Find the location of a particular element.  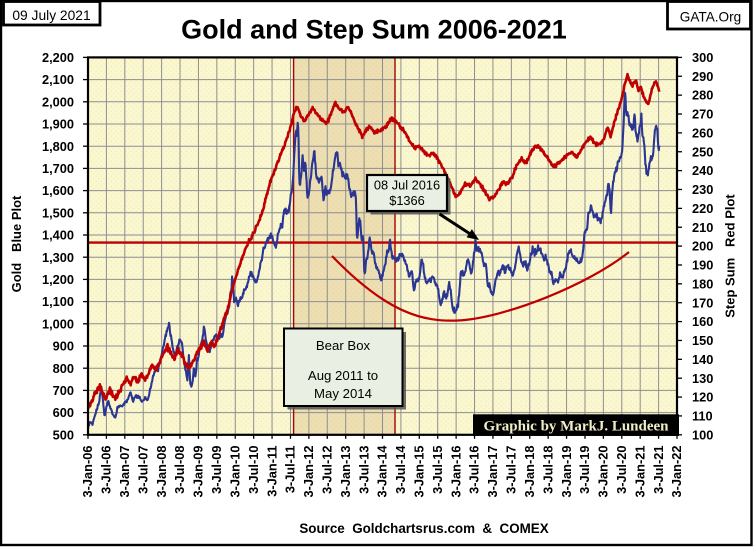

svg-text: 3-Jan-06 is located at coordinates (87, 472).